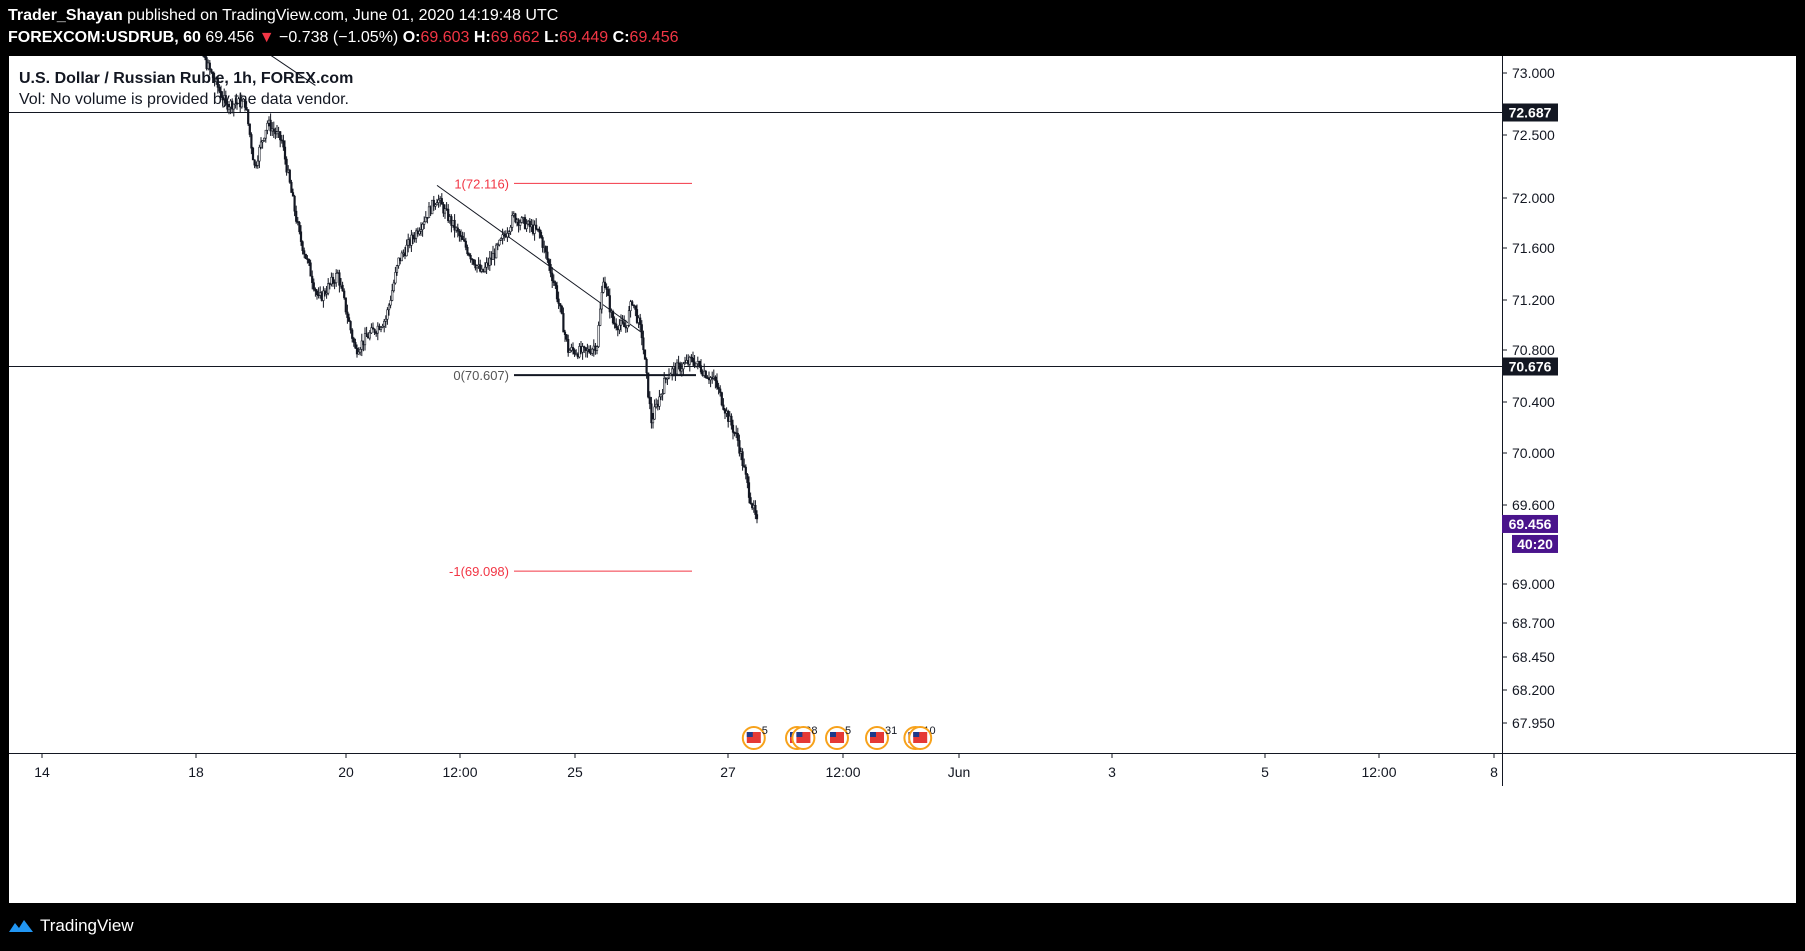  I want to click on last-price: 69.456, so click(230, 37).